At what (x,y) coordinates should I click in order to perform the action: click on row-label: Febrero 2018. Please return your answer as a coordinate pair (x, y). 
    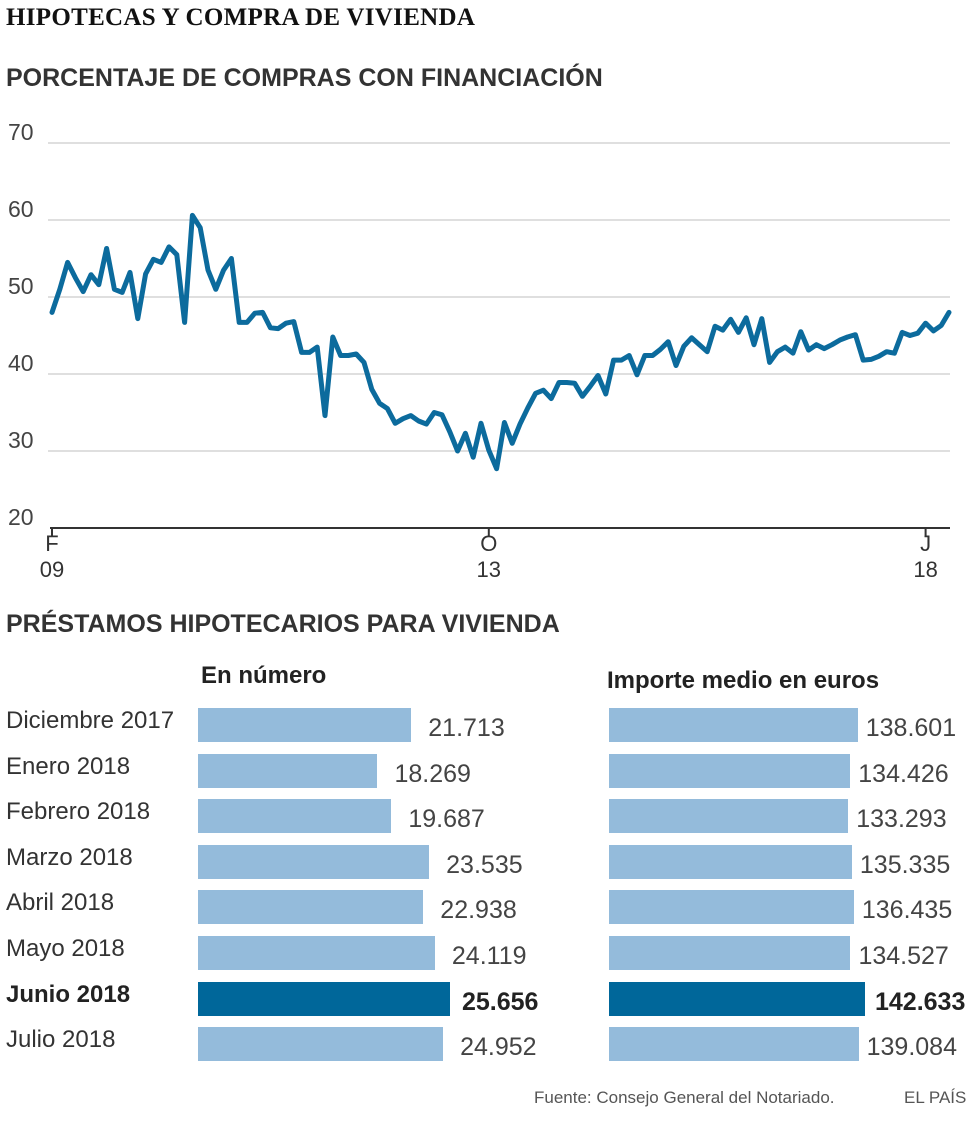
    Looking at the image, I should click on (78, 812).